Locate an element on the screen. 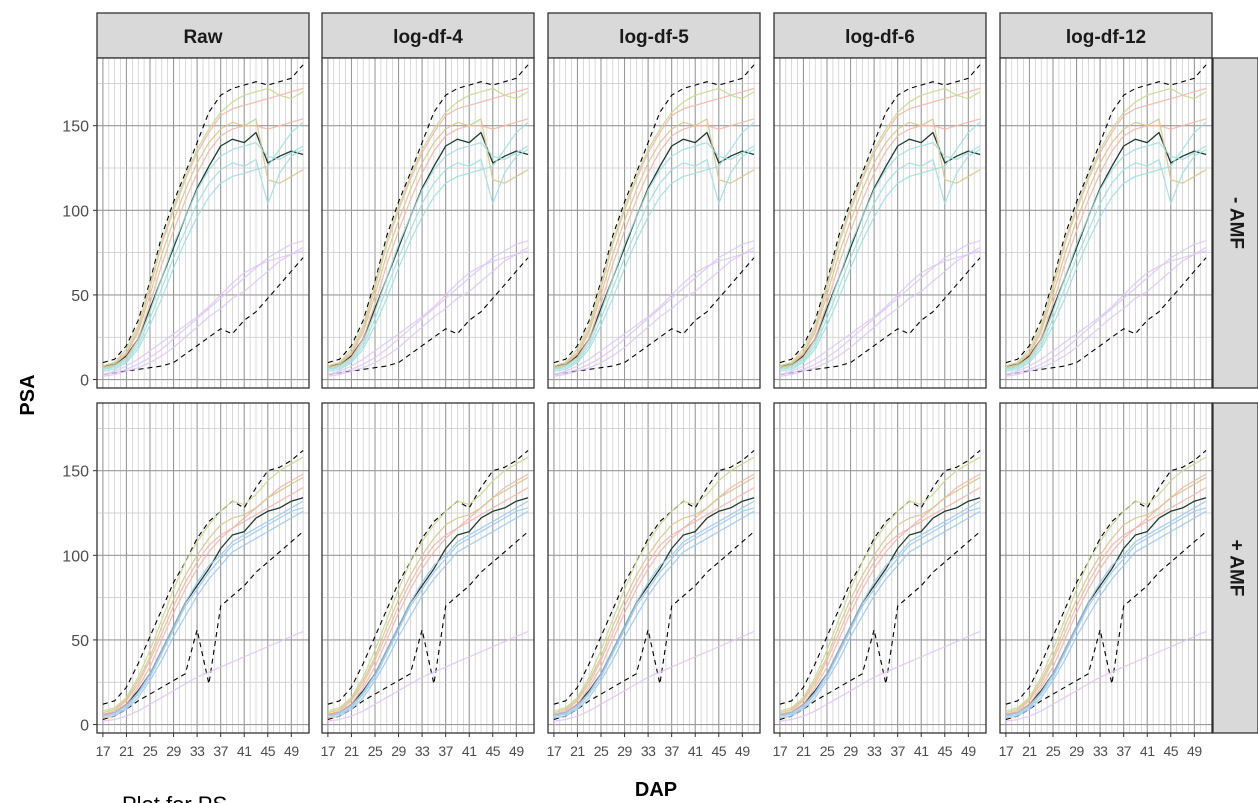 Image resolution: width=1258 pixels, height=803 pixels. facet-panel is located at coordinates (880, 223).